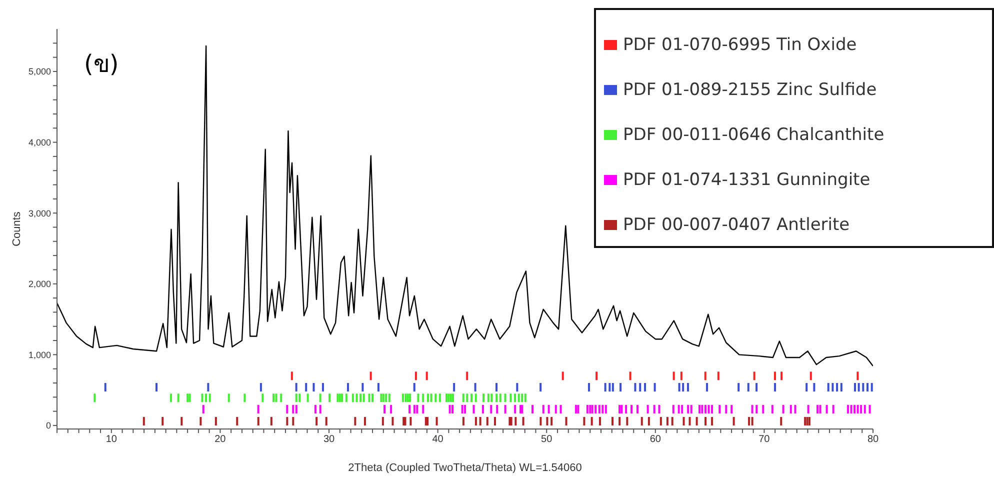  Describe the element at coordinates (746, 180) in the screenshot. I see `legend-label: PDF 01-074-1331 Gunningite` at that location.